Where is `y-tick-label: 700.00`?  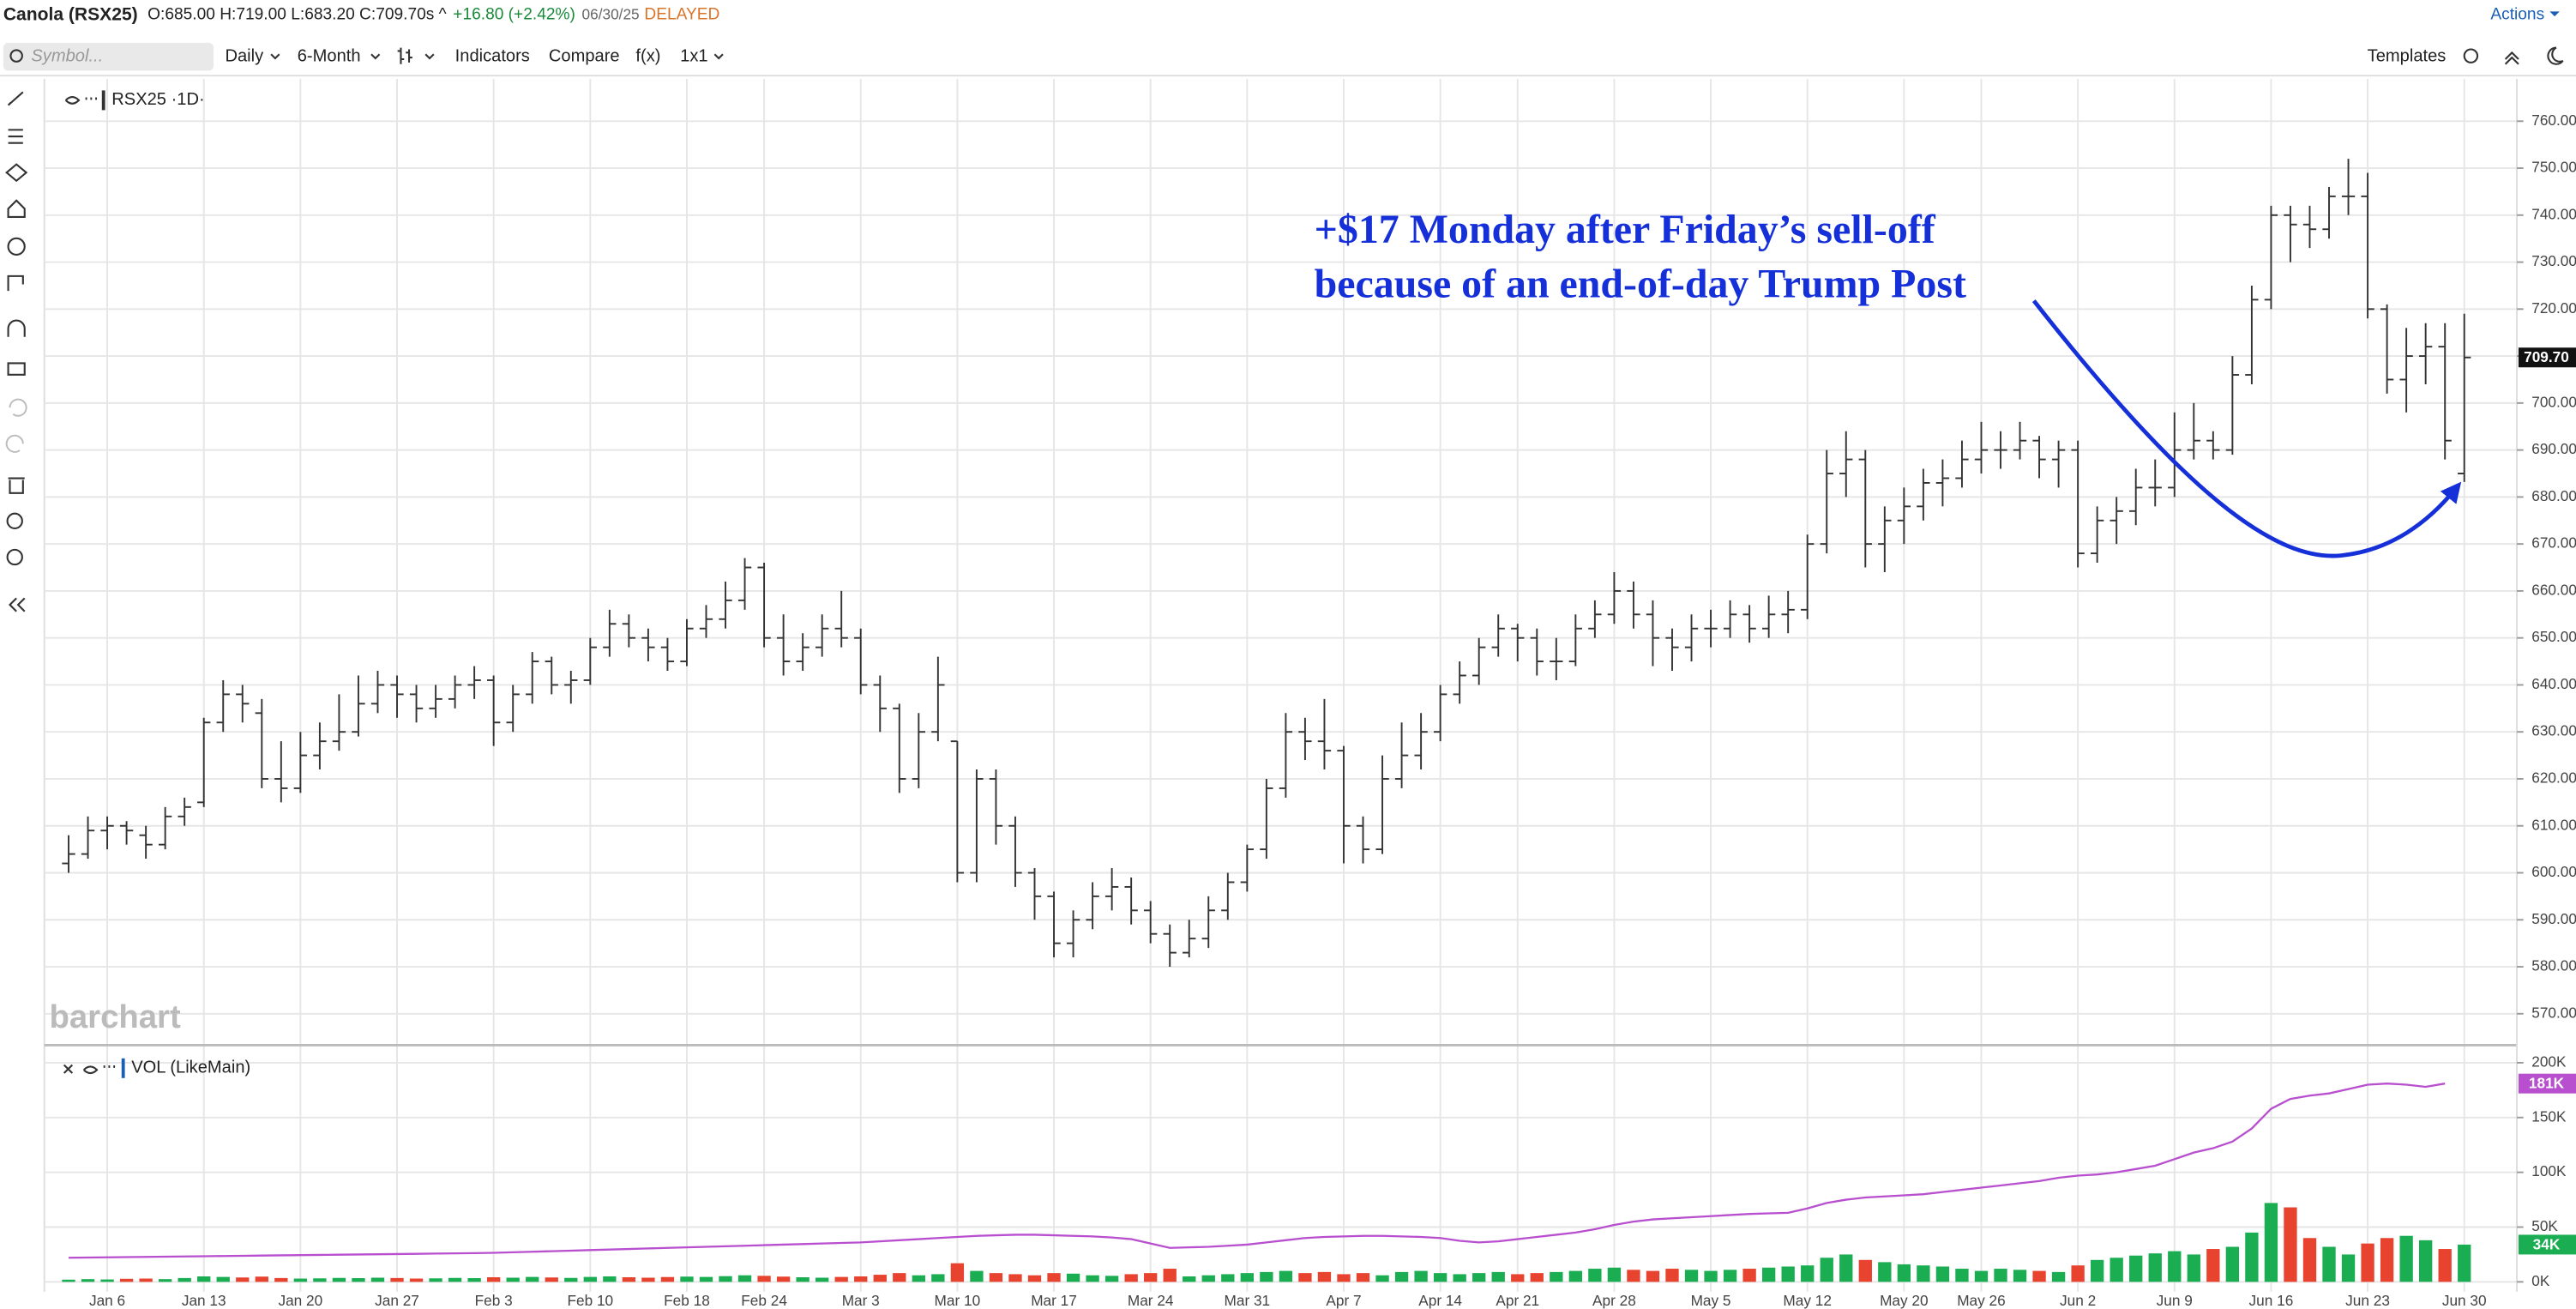
y-tick-label: 700.00 is located at coordinates (2553, 401).